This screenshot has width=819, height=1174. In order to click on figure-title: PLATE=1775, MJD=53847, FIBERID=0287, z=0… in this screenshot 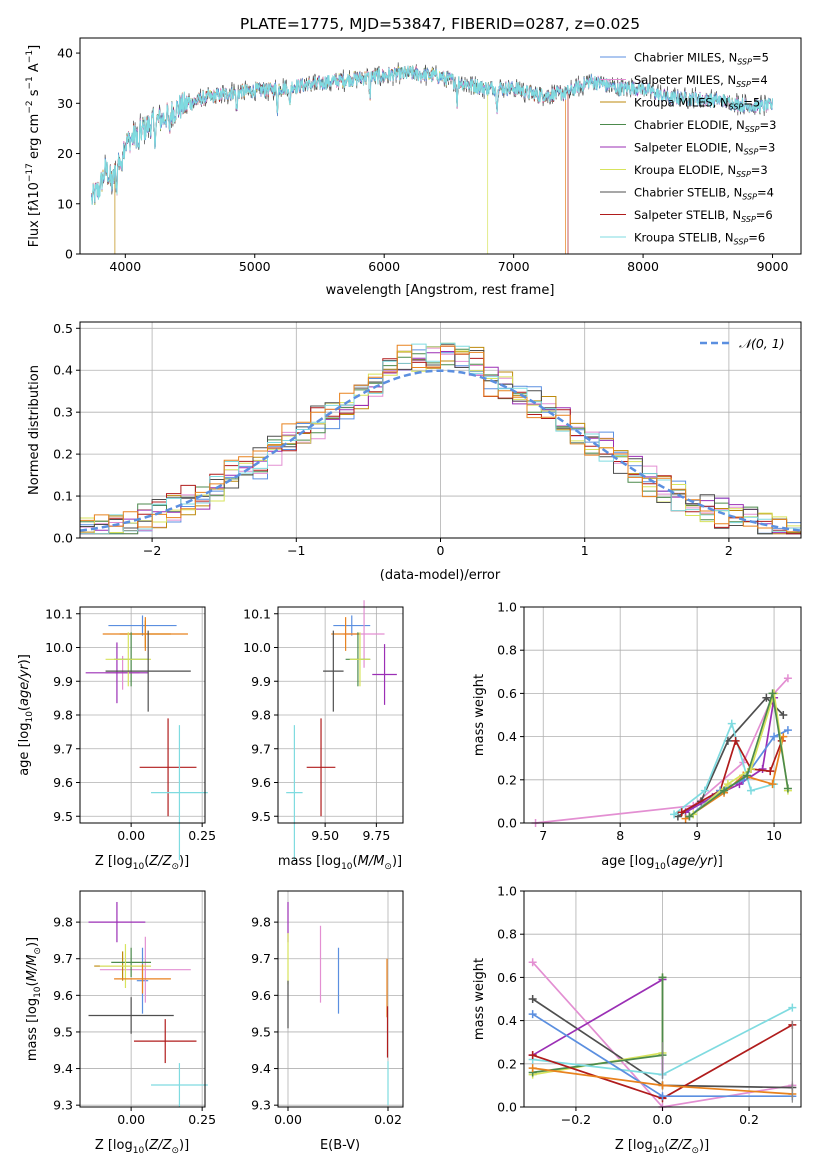, I will do `click(440, 24)`.